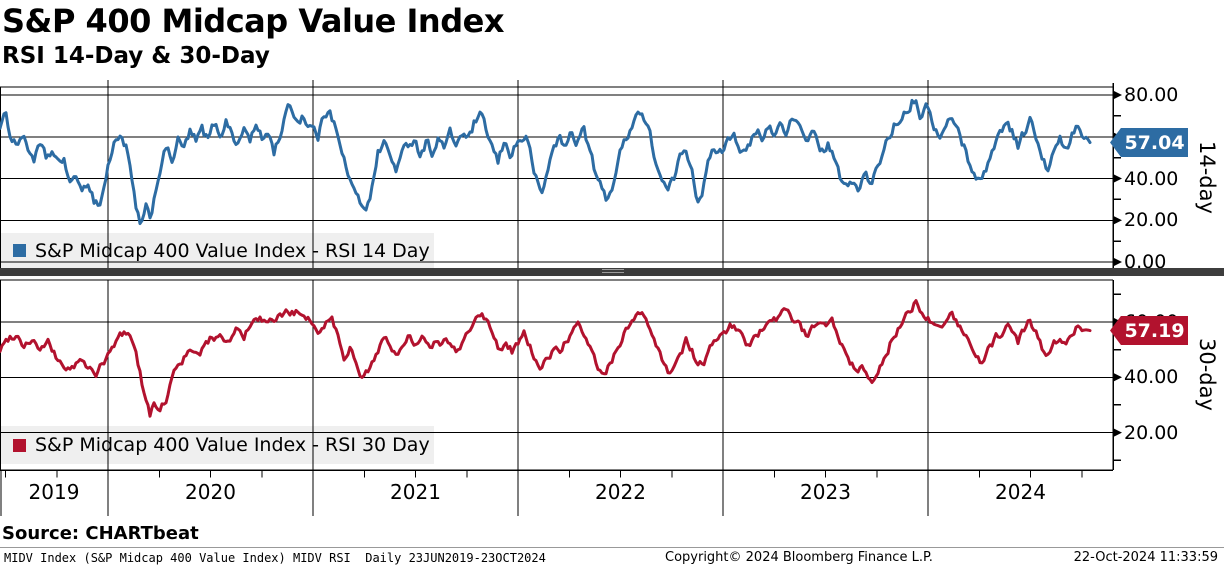  What do you see at coordinates (1149, 142) in the screenshot?
I see `last-value-badge-rsi14: 57.04` at bounding box center [1149, 142].